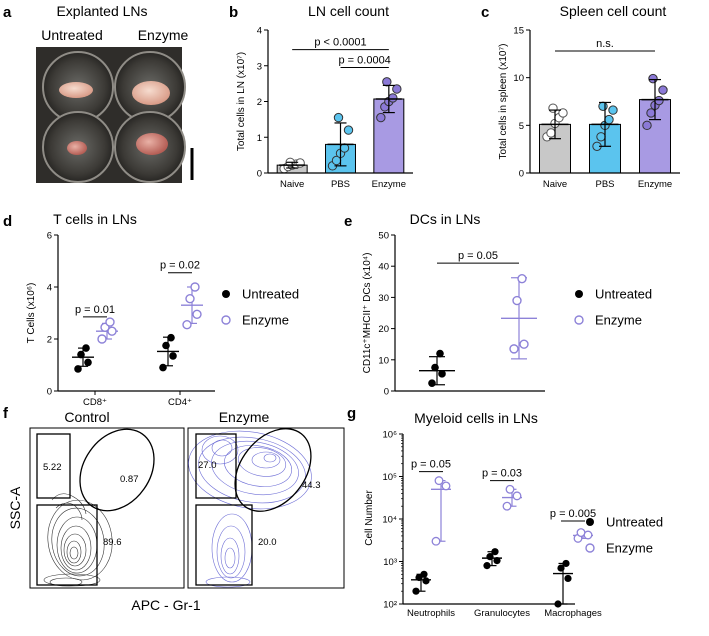  Describe the element at coordinates (573, 514) in the screenshot. I see `g-pvalue-2: p = 0.005` at that location.